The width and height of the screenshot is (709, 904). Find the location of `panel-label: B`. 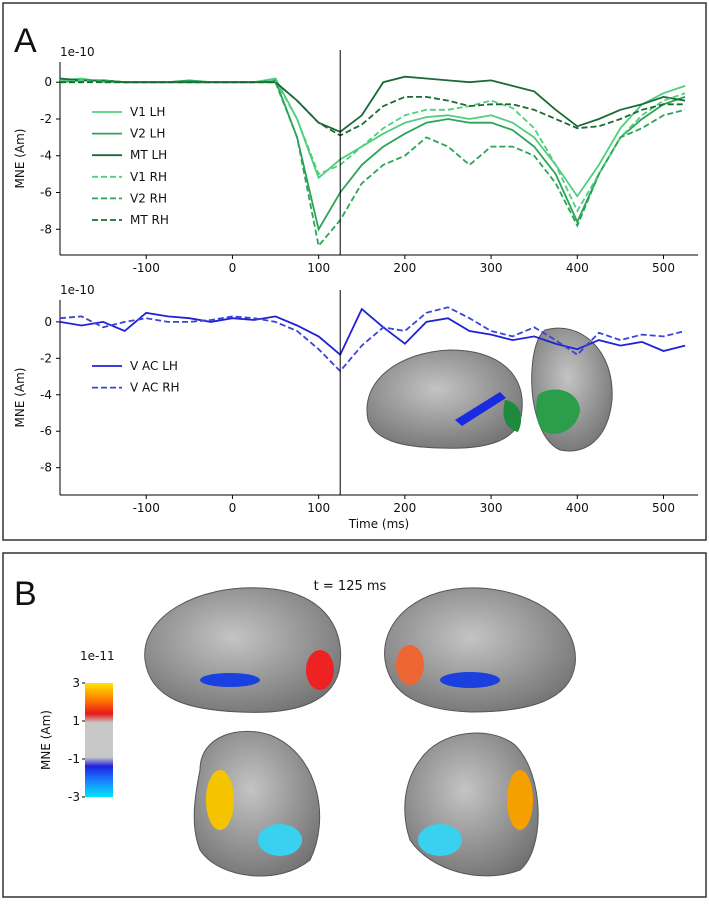

panel-label: B is located at coordinates (25, 594).